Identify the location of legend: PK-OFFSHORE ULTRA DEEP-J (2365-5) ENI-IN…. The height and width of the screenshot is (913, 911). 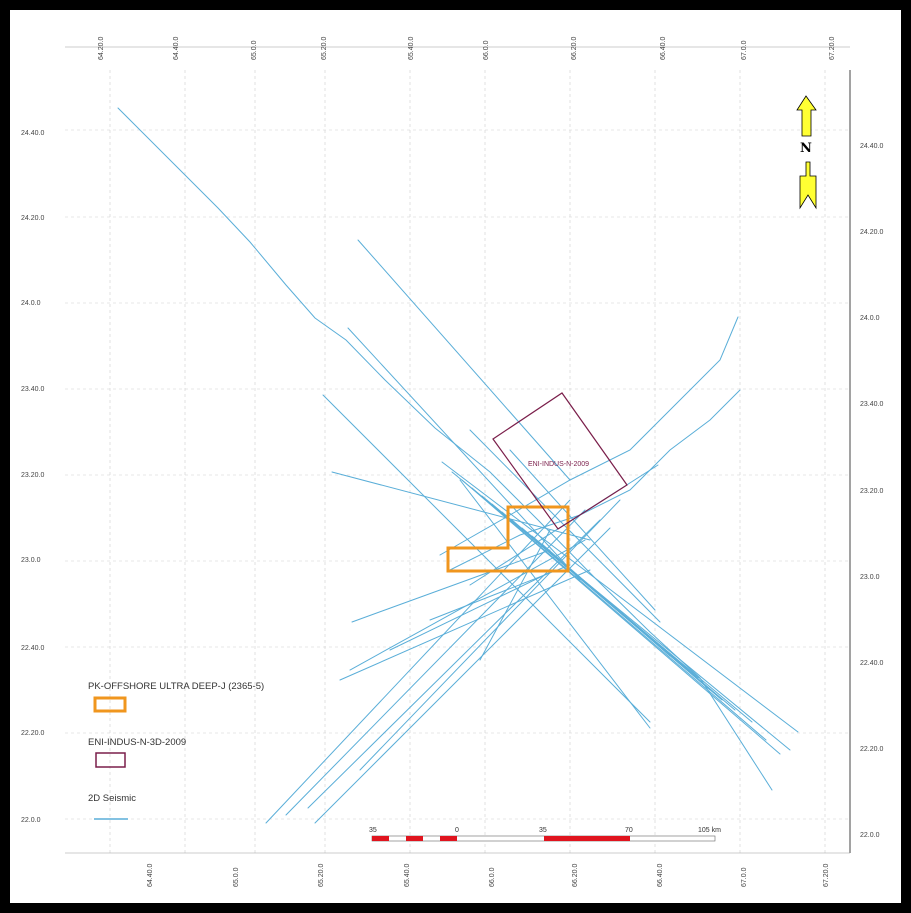
(176, 750).